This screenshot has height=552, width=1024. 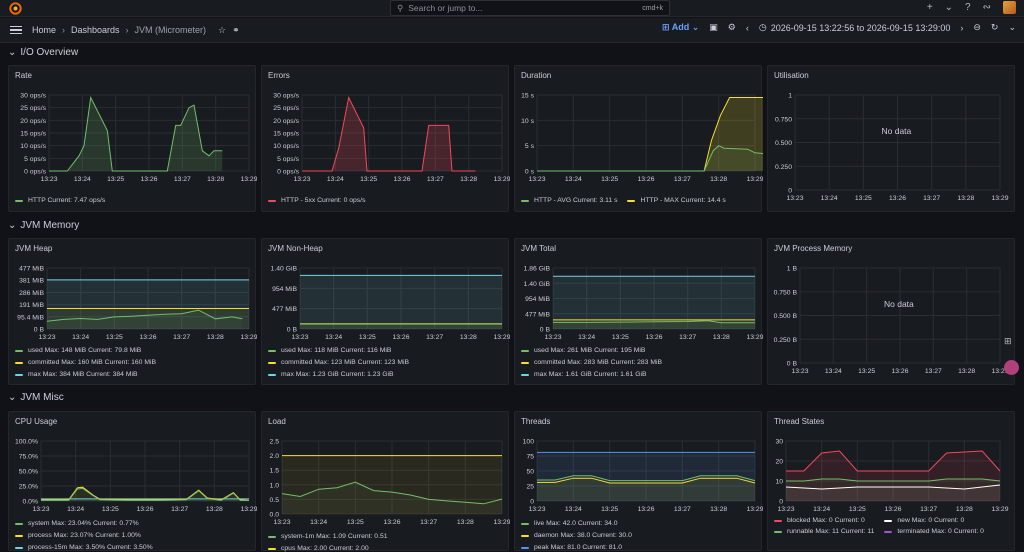 I want to click on rss-news-icon: ∾, so click(x=986, y=7).